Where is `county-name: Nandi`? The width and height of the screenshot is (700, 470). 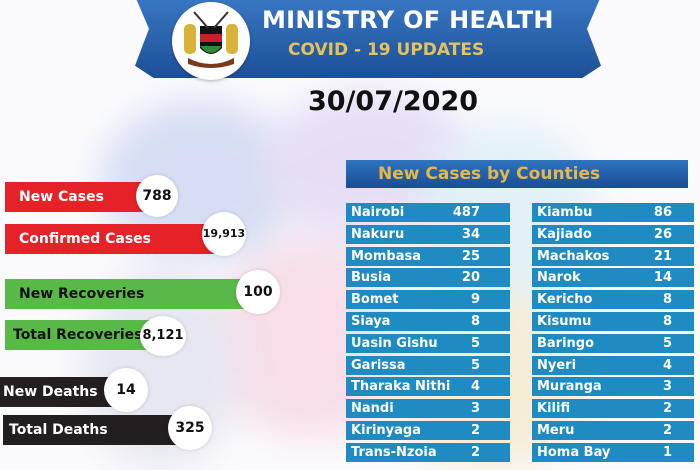
county-name: Nandi is located at coordinates (372, 409).